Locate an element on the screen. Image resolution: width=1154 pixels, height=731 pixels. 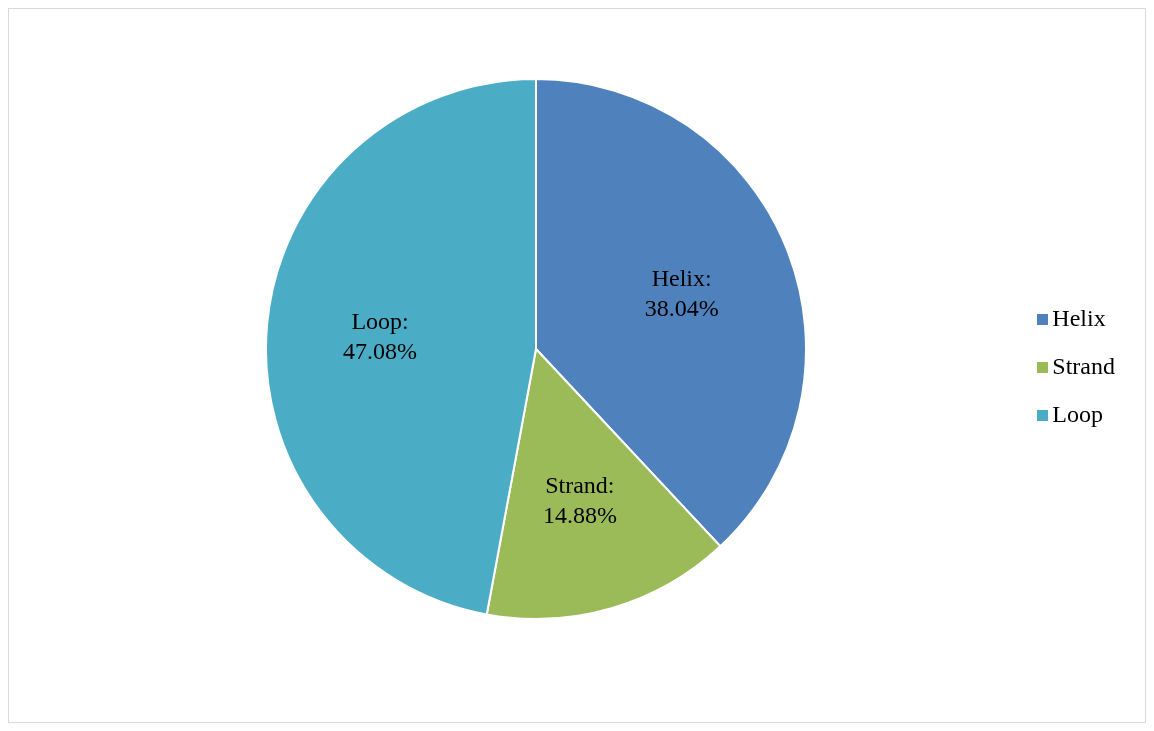
legend-label: Strand is located at coordinates (1083, 365).